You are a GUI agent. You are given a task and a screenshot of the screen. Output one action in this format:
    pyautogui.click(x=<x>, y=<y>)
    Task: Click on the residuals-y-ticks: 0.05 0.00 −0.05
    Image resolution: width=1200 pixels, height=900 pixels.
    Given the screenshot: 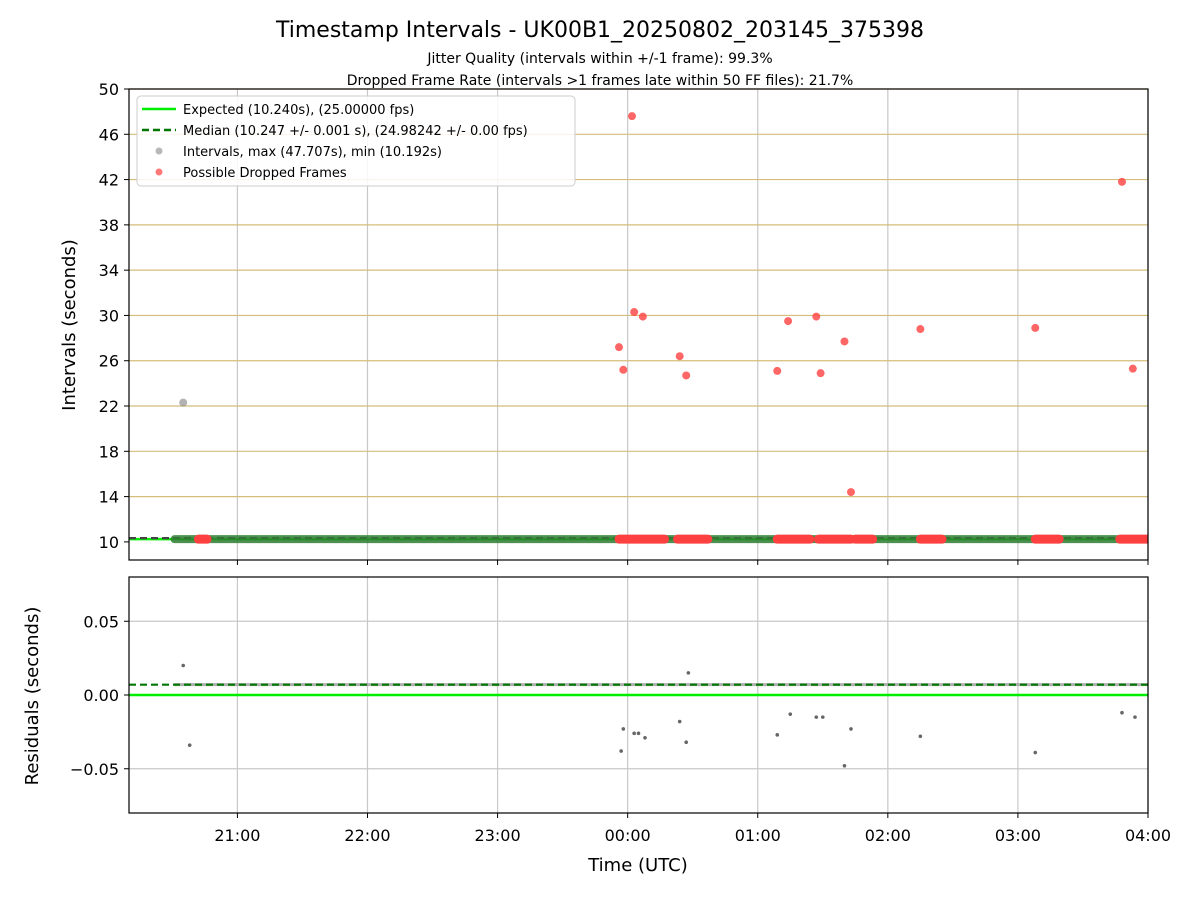 What is the action you would take?
    pyautogui.click(x=99, y=695)
    